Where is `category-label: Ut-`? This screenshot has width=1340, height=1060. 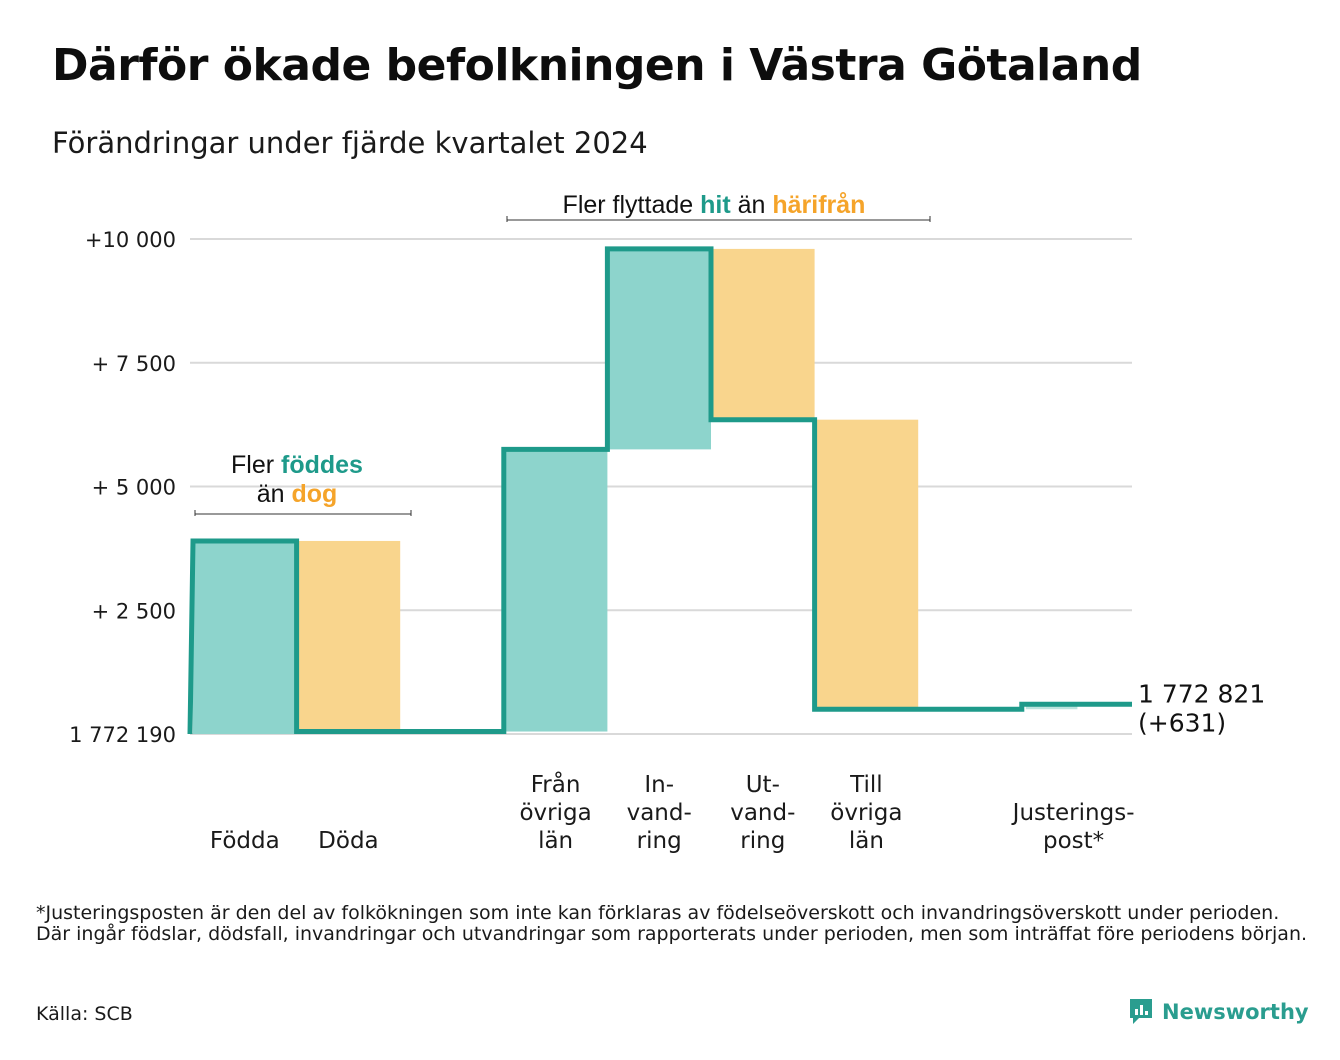 category-label: Ut- is located at coordinates (763, 785).